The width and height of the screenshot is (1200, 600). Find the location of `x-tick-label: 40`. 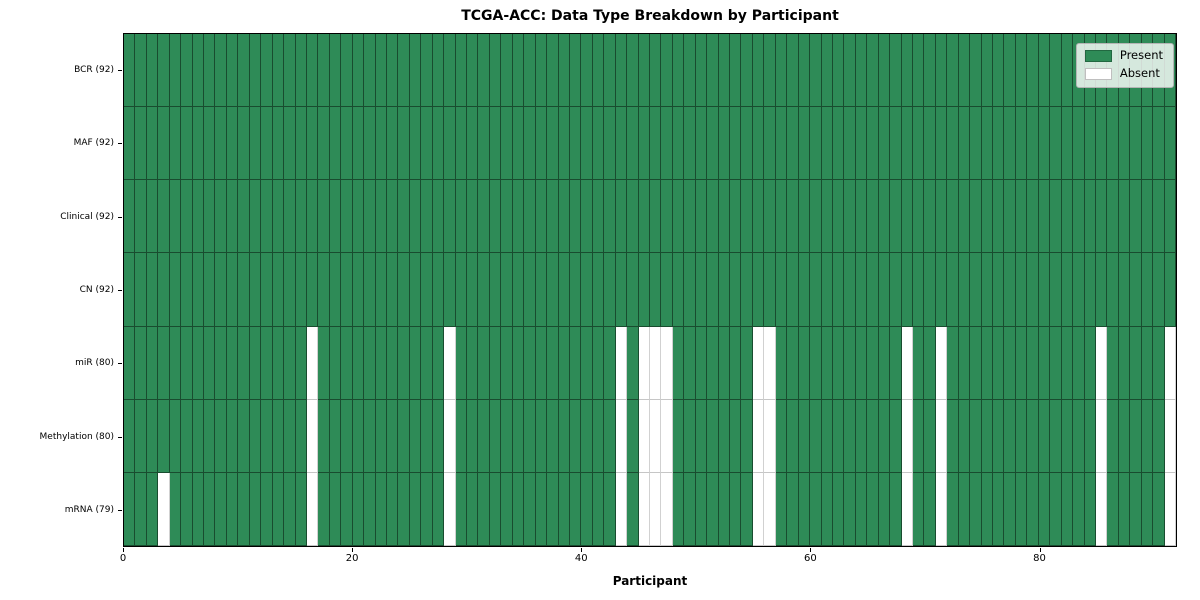

x-tick-label: 40 is located at coordinates (581, 558).